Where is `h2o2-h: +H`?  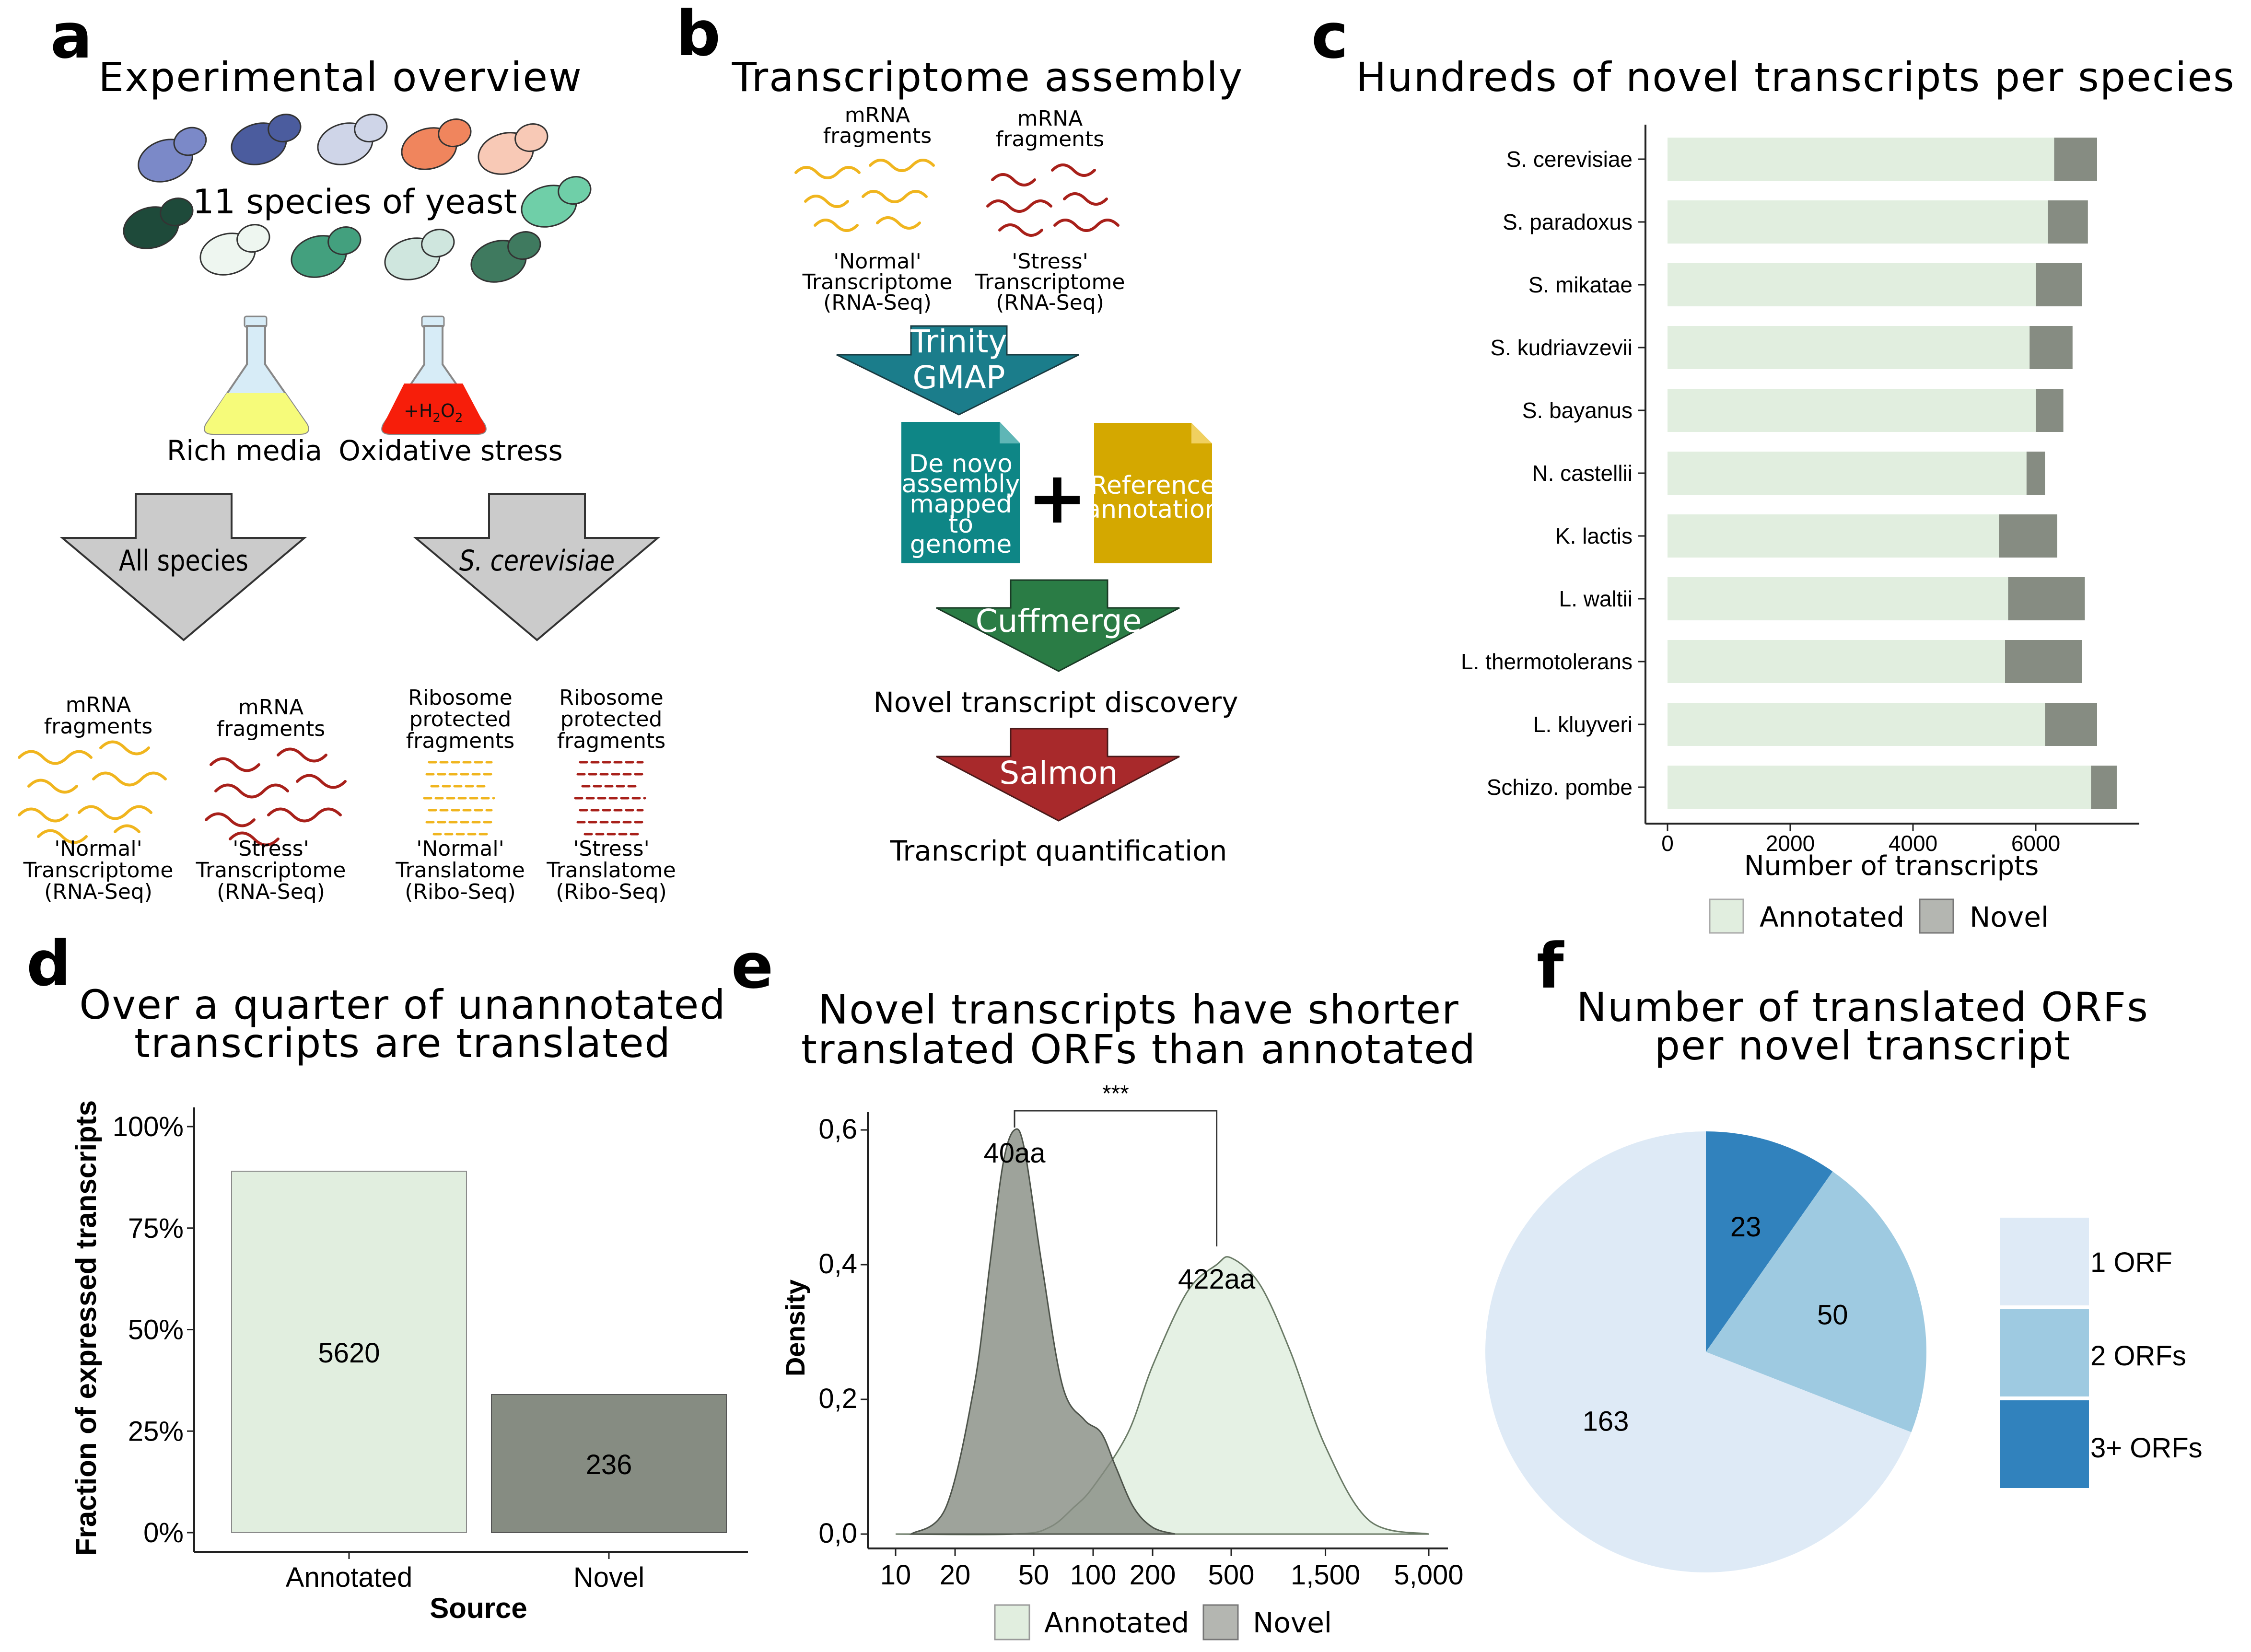
h2o2-h: +H is located at coordinates (418, 410).